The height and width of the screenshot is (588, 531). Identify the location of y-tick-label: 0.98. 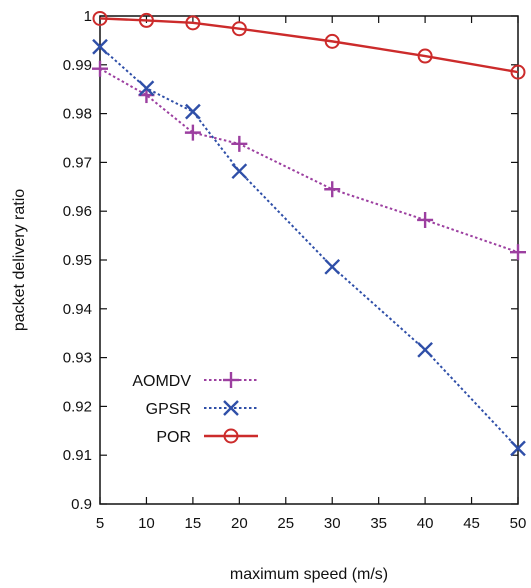
(77, 114).